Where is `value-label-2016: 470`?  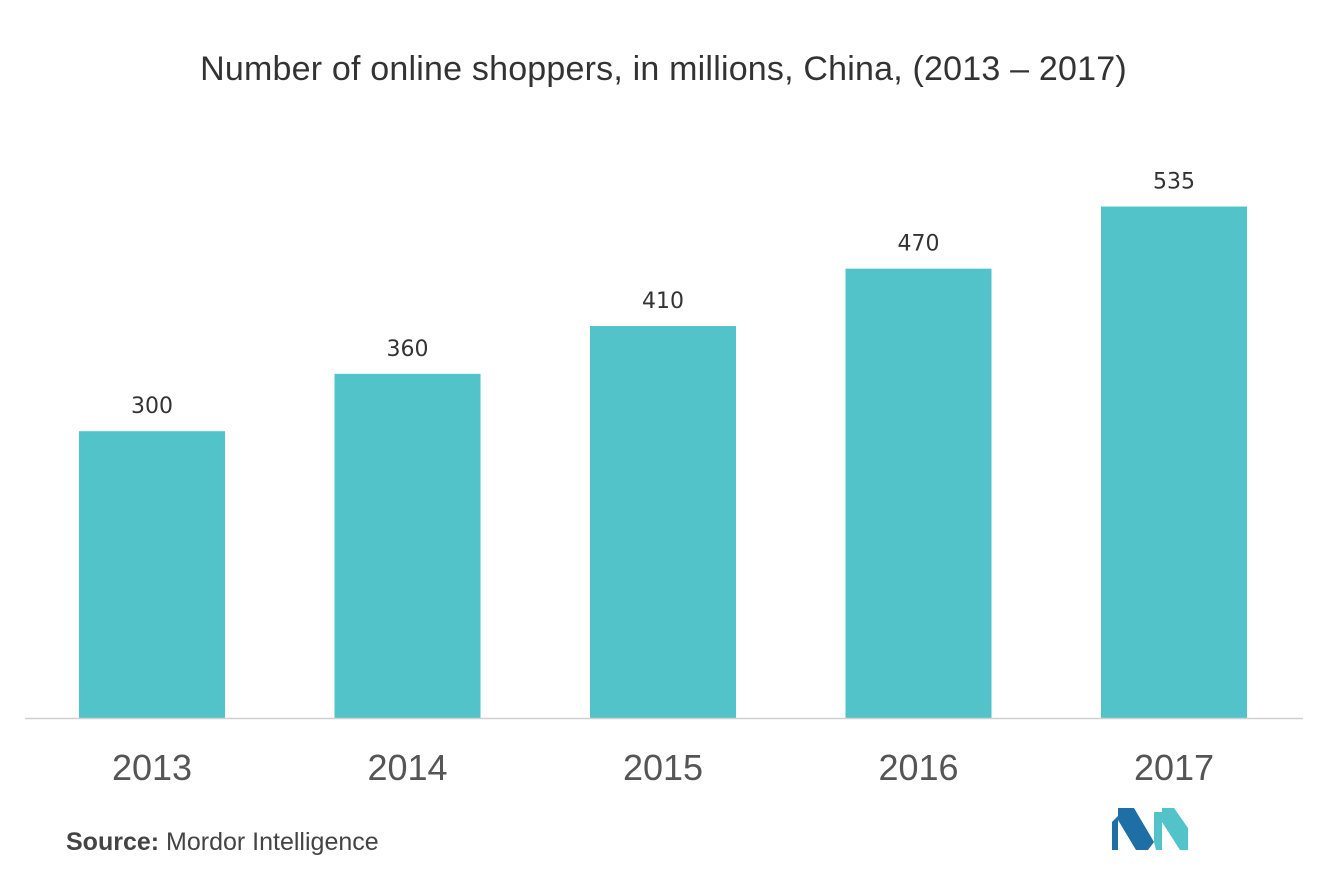 value-label-2016: 470 is located at coordinates (919, 244).